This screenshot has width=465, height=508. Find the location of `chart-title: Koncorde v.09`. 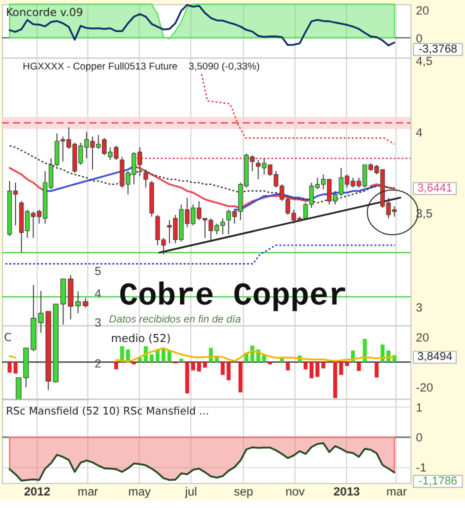

chart-title: Koncorde v.09 is located at coordinates (45, 13).